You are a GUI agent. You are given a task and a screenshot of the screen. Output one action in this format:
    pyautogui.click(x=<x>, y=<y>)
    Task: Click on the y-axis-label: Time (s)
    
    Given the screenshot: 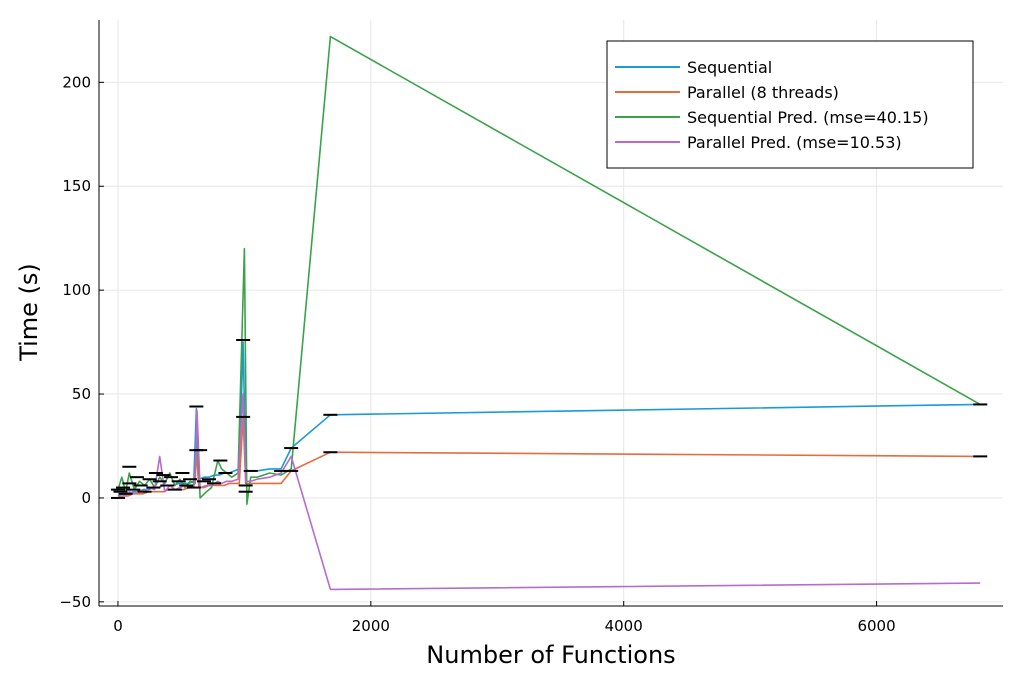 What is the action you would take?
    pyautogui.click(x=29, y=312)
    